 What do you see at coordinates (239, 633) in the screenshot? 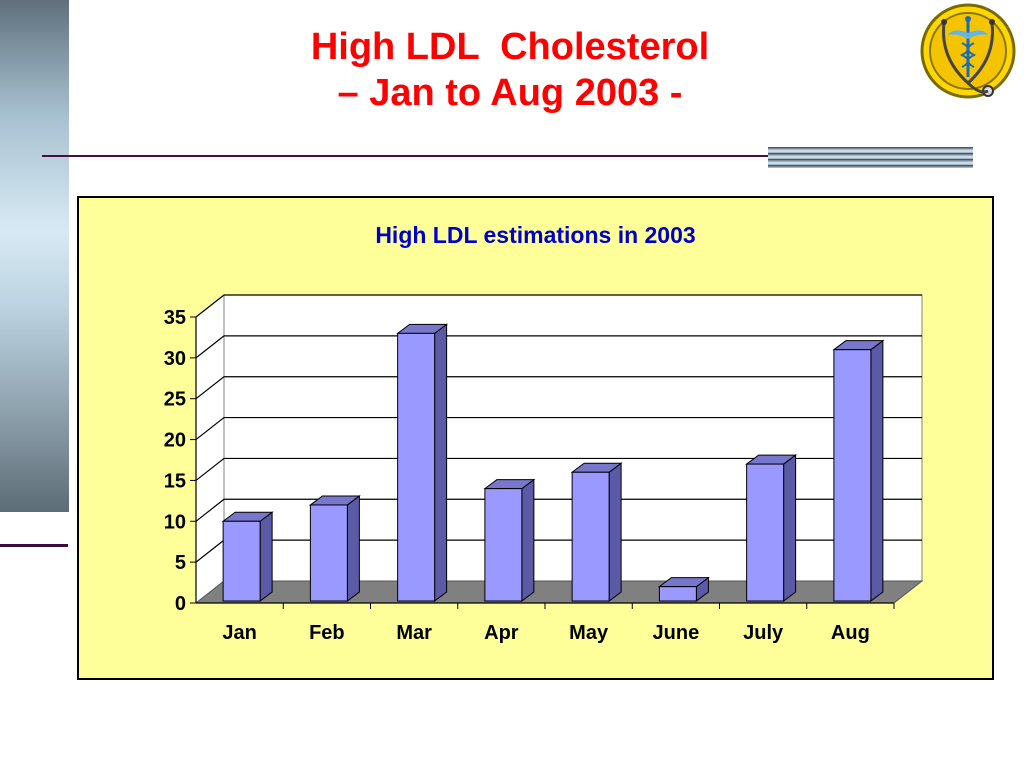
I see `x-tick-label: Jan` at bounding box center [239, 633].